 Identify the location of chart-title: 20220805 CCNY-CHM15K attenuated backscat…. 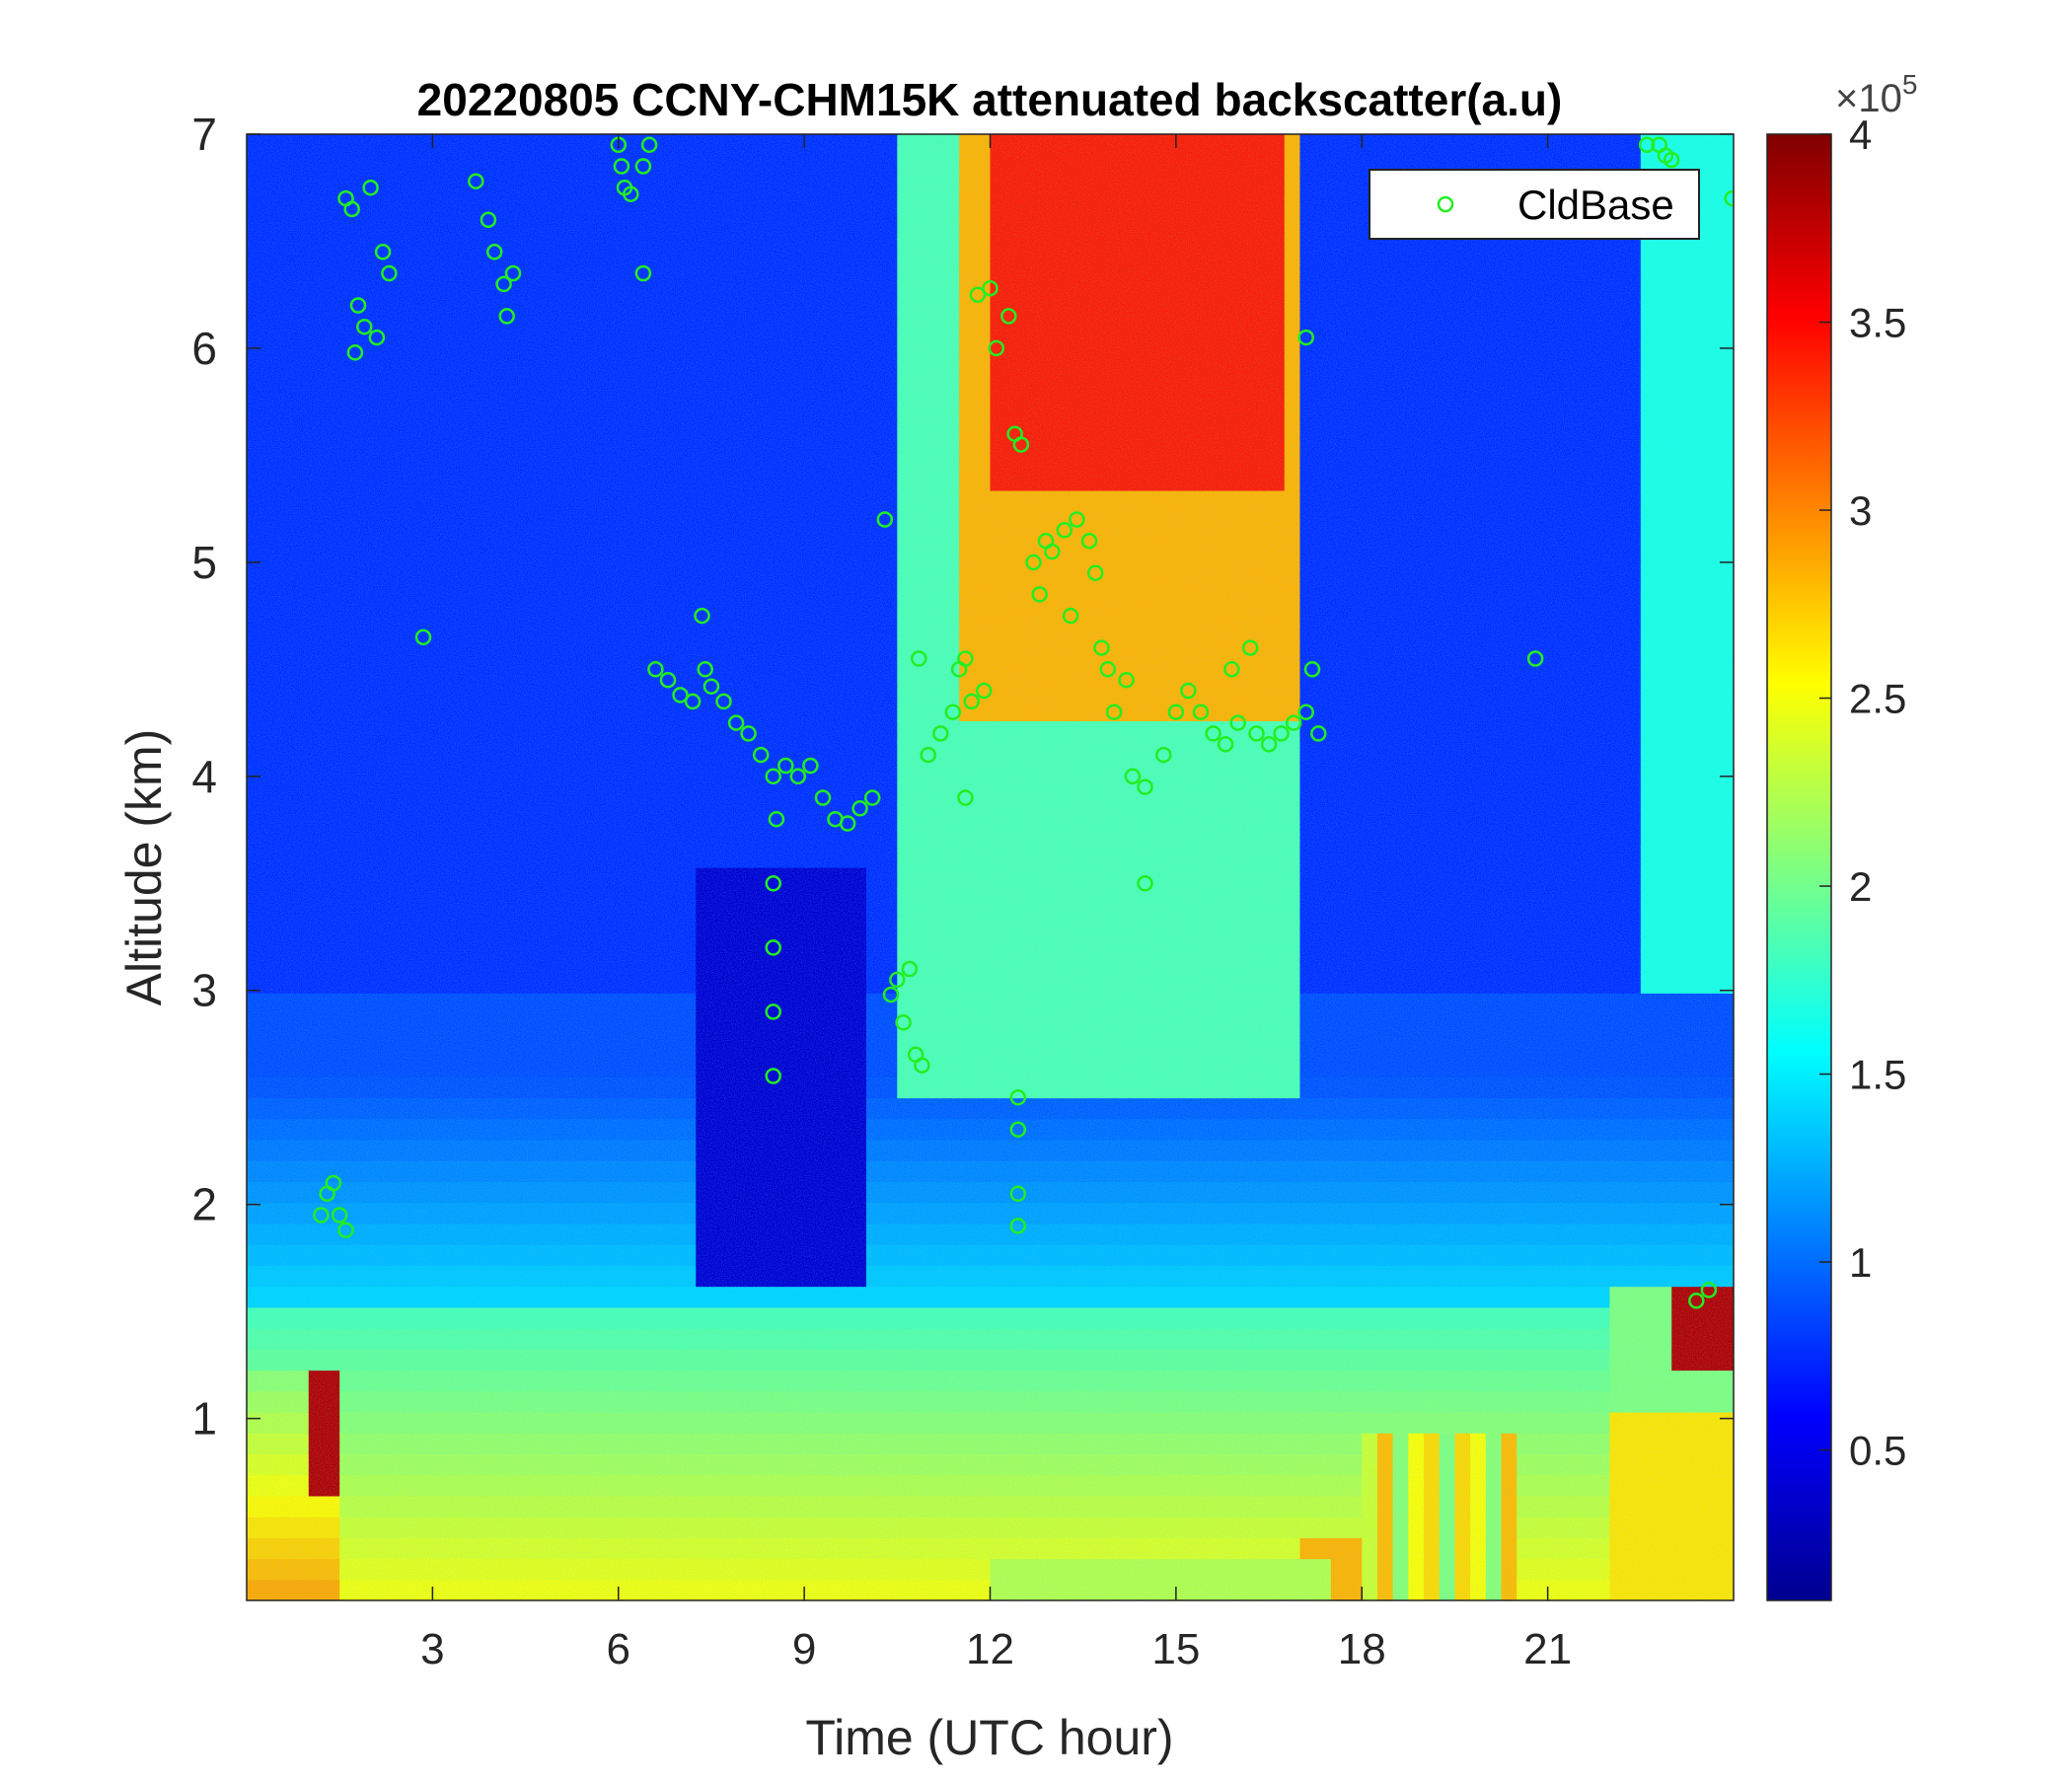
(990, 99).